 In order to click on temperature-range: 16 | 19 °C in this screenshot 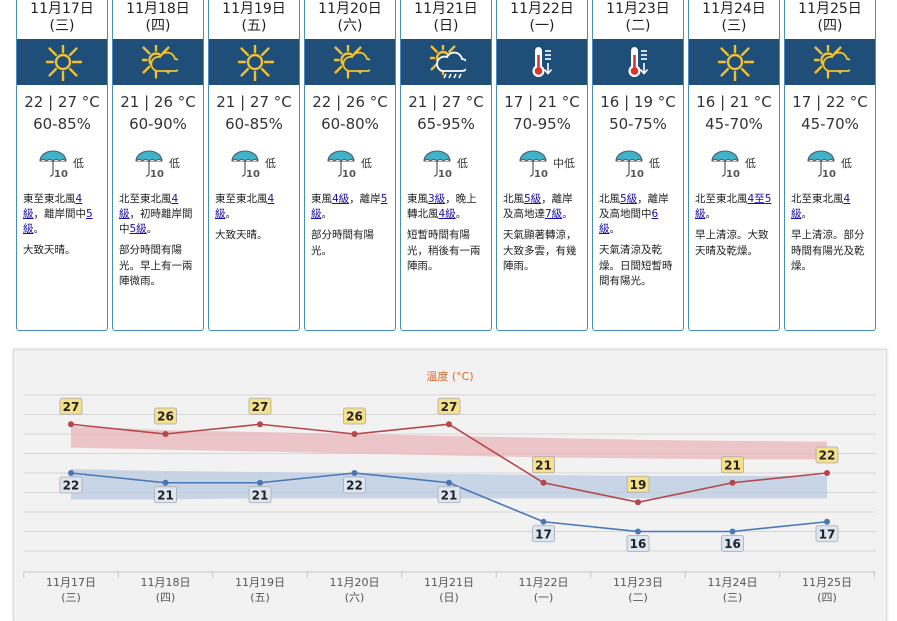, I will do `click(638, 102)`.